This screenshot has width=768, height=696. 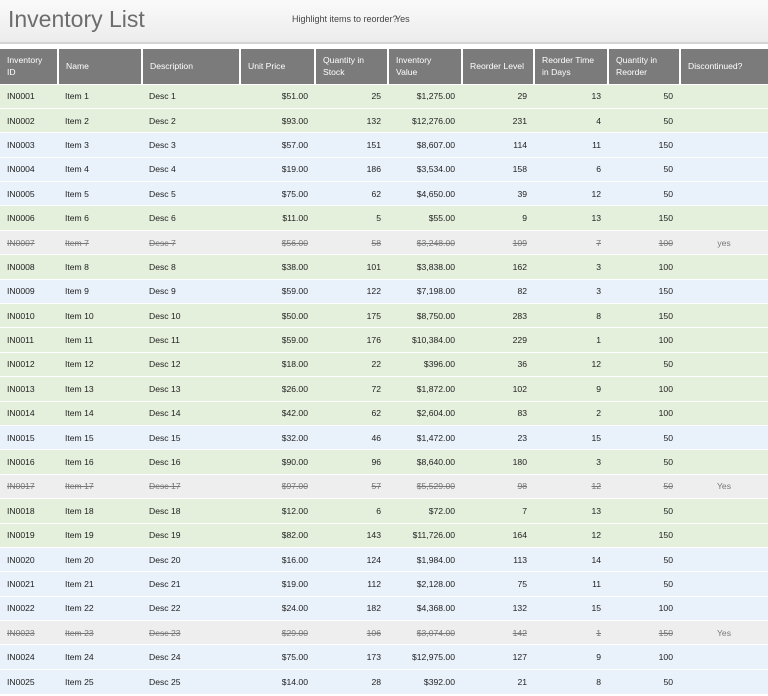 I want to click on table-cell: Desc 21, so click(x=191, y=584).